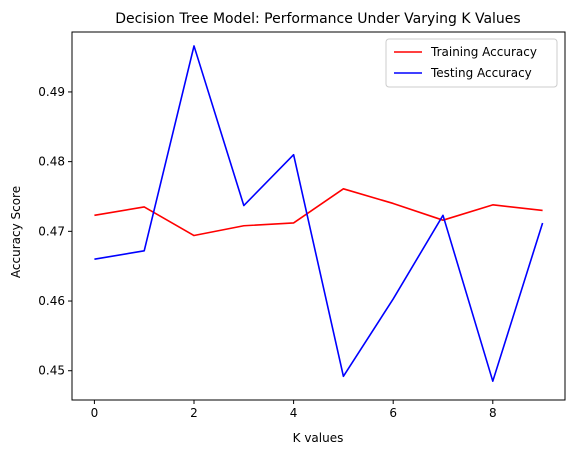  I want to click on series-line-training-accuracy, so click(318, 212).